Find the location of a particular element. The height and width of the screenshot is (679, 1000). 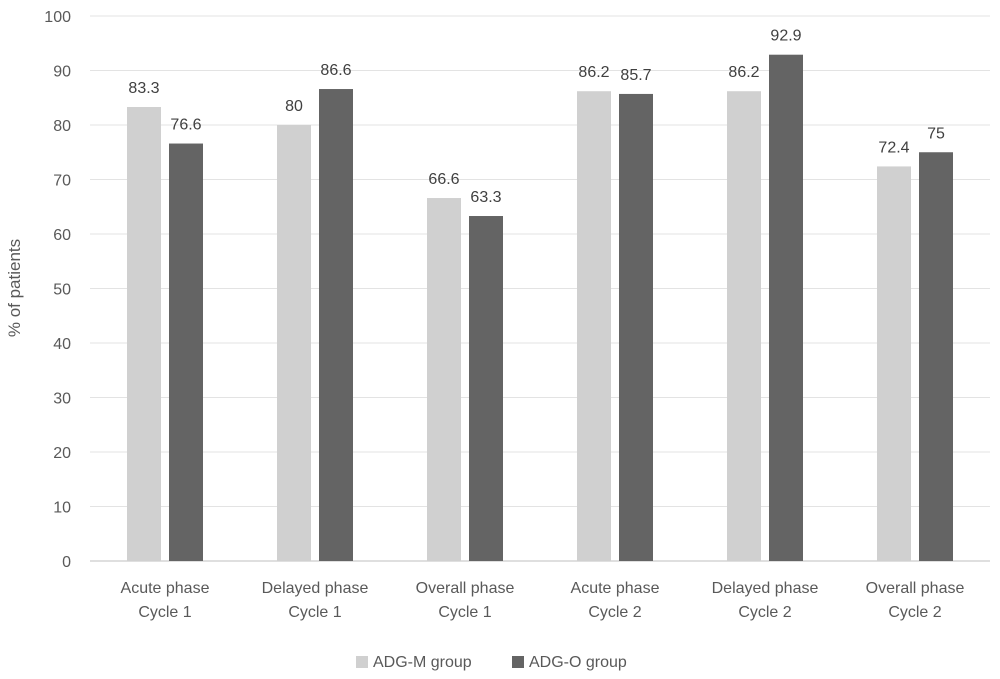

y-tick-label: 50 is located at coordinates (62, 290).